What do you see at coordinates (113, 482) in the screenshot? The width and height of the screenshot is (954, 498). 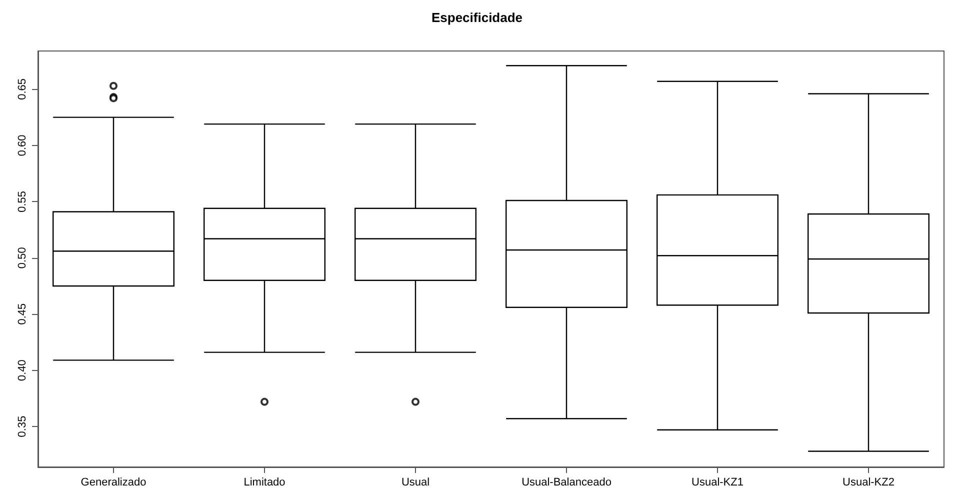 I see `x-tick-label: Generalizado` at bounding box center [113, 482].